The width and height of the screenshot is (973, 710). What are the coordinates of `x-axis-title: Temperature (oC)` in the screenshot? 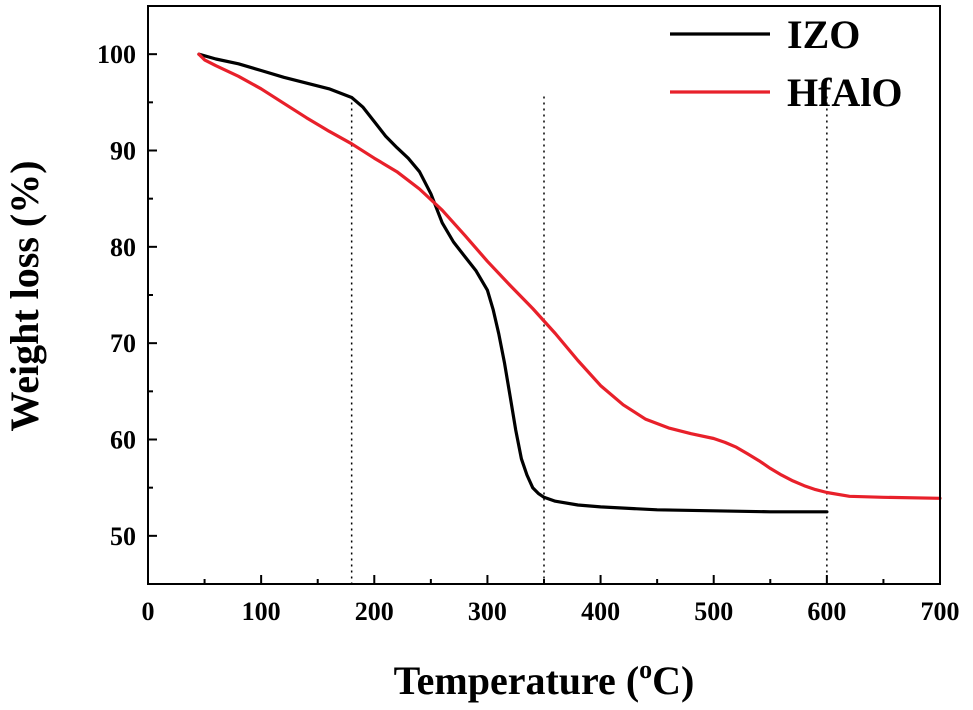 It's located at (544, 679).